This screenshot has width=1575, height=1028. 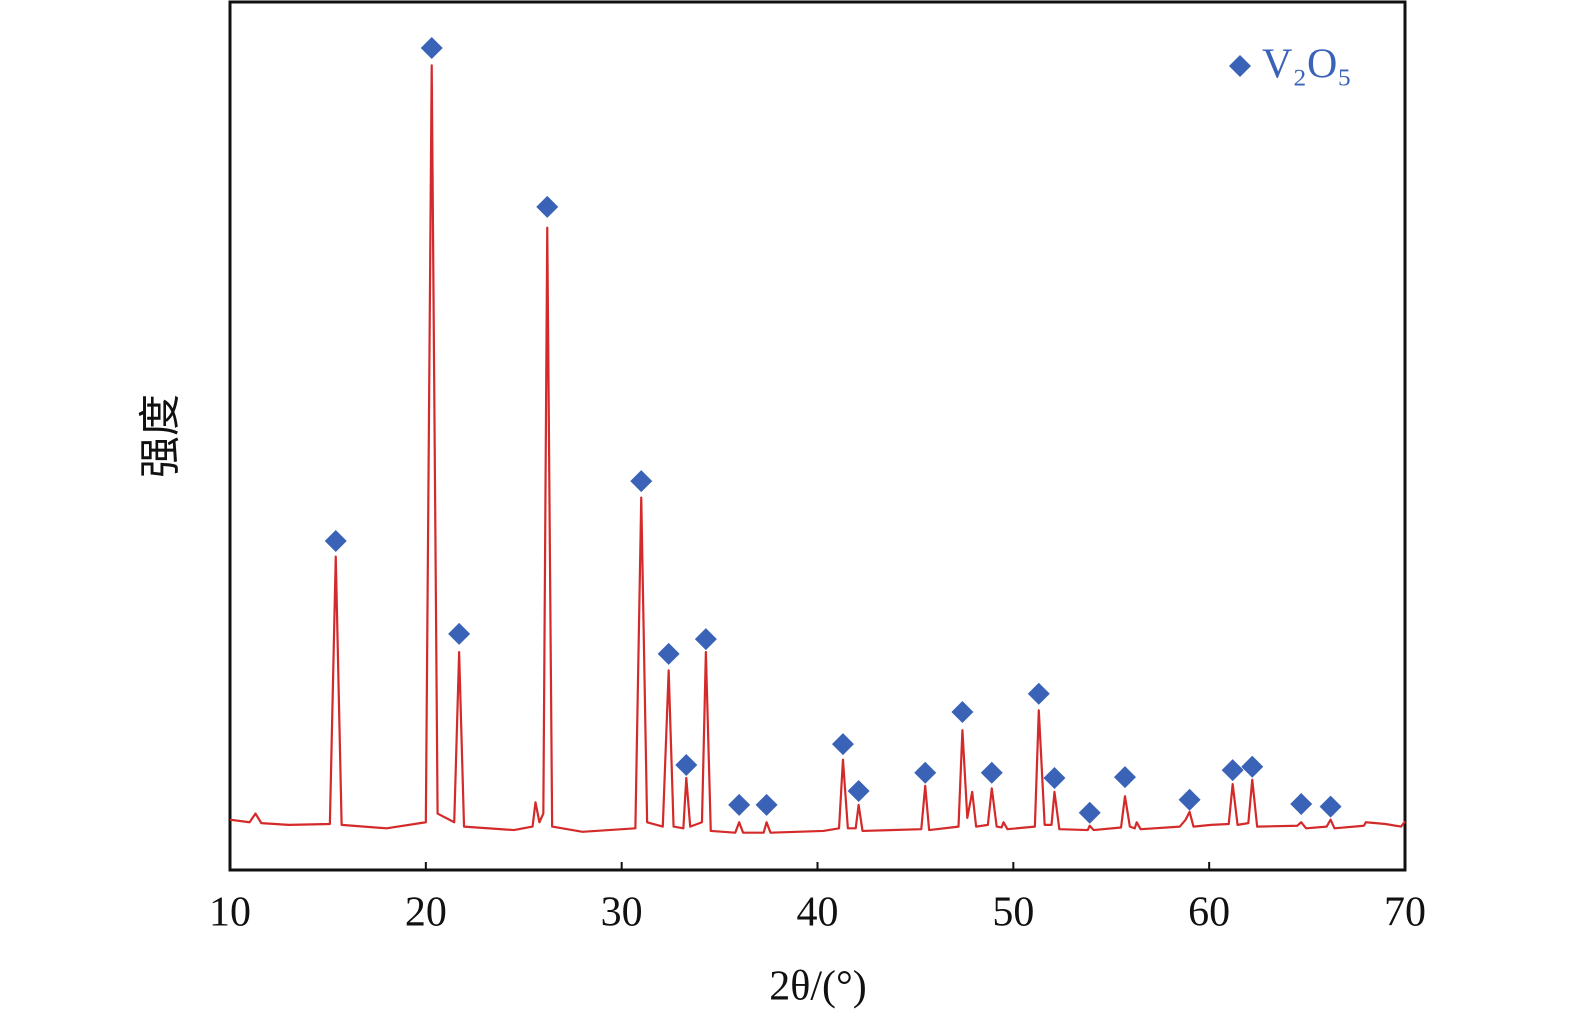 What do you see at coordinates (1240, 66) in the screenshot?
I see `legend-marker` at bounding box center [1240, 66].